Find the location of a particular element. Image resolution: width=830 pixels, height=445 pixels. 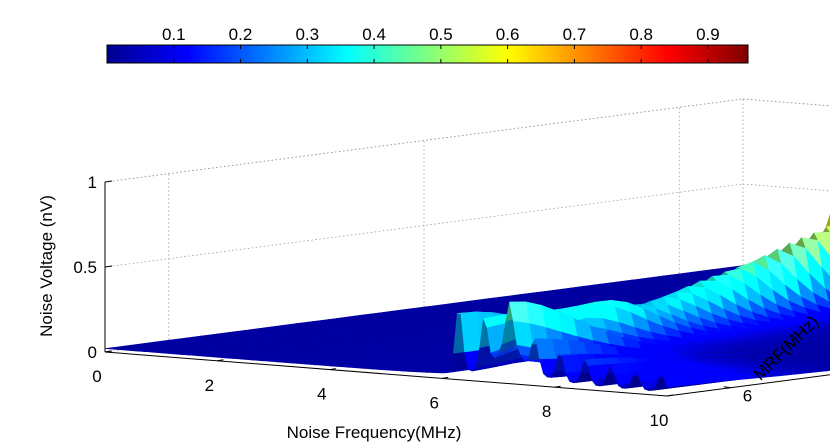

colorbar-tick-label: 0.1 is located at coordinates (174, 34).